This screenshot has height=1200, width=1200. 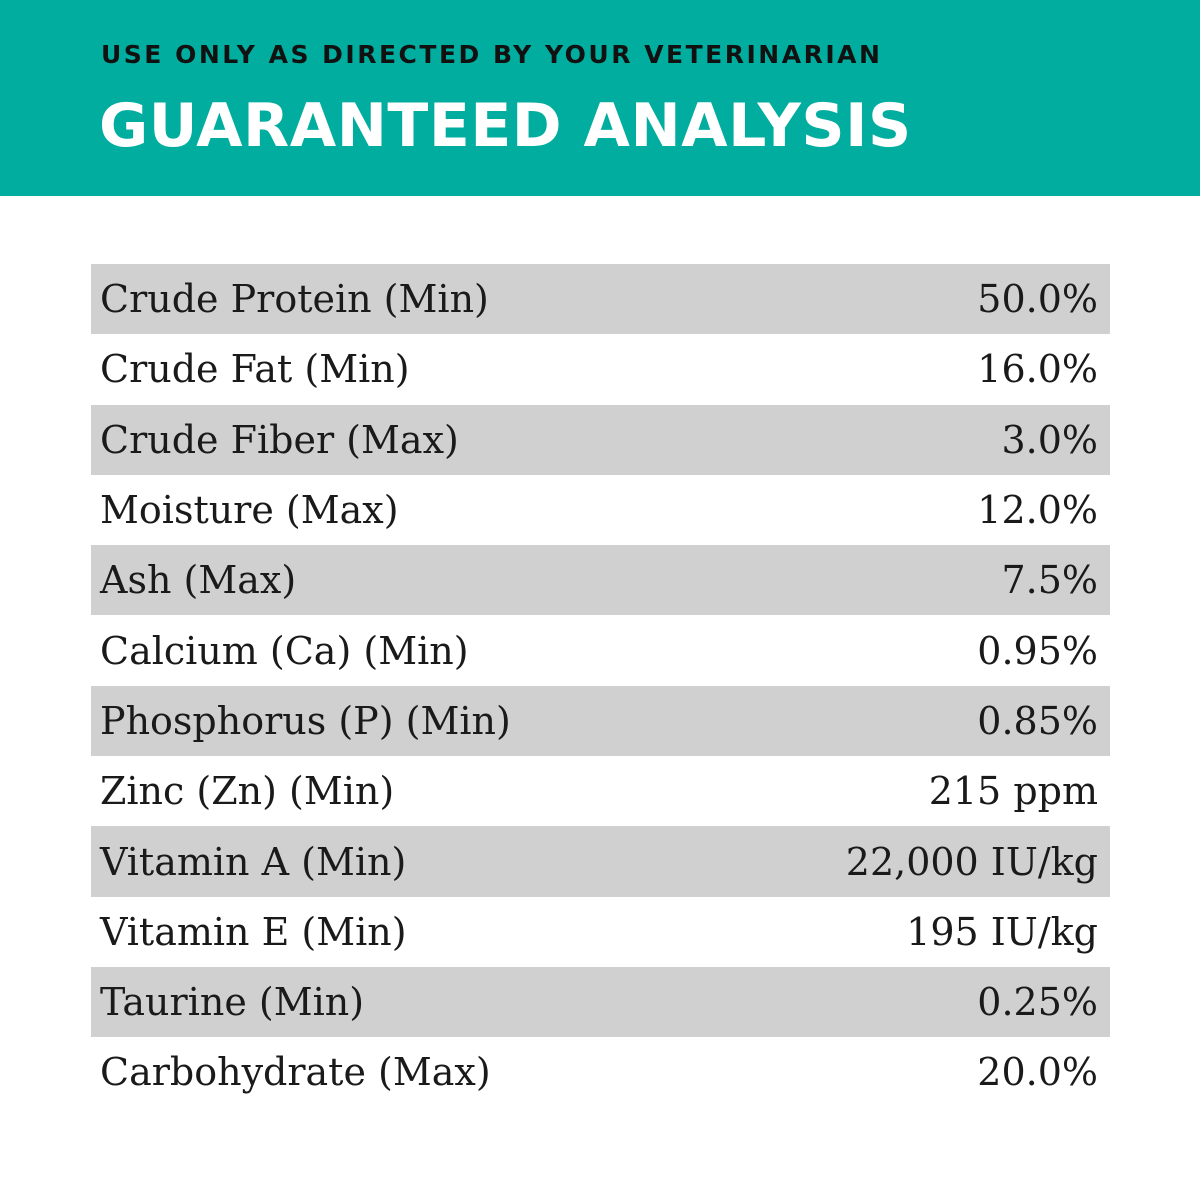 I want to click on nutrient-value: 20.0%, so click(x=1037, y=1072).